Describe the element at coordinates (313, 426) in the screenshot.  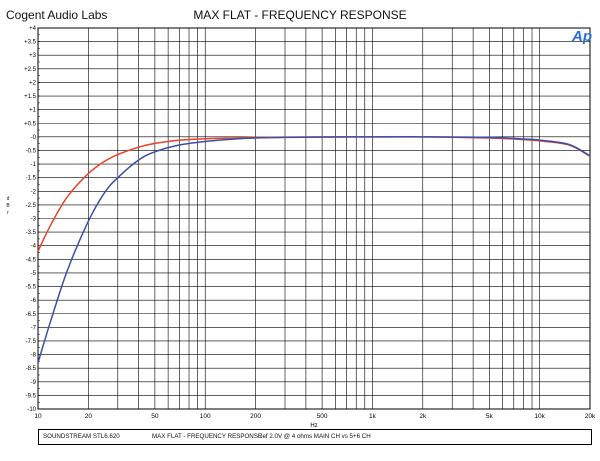
I see `x-axis-label: Hz` at that location.